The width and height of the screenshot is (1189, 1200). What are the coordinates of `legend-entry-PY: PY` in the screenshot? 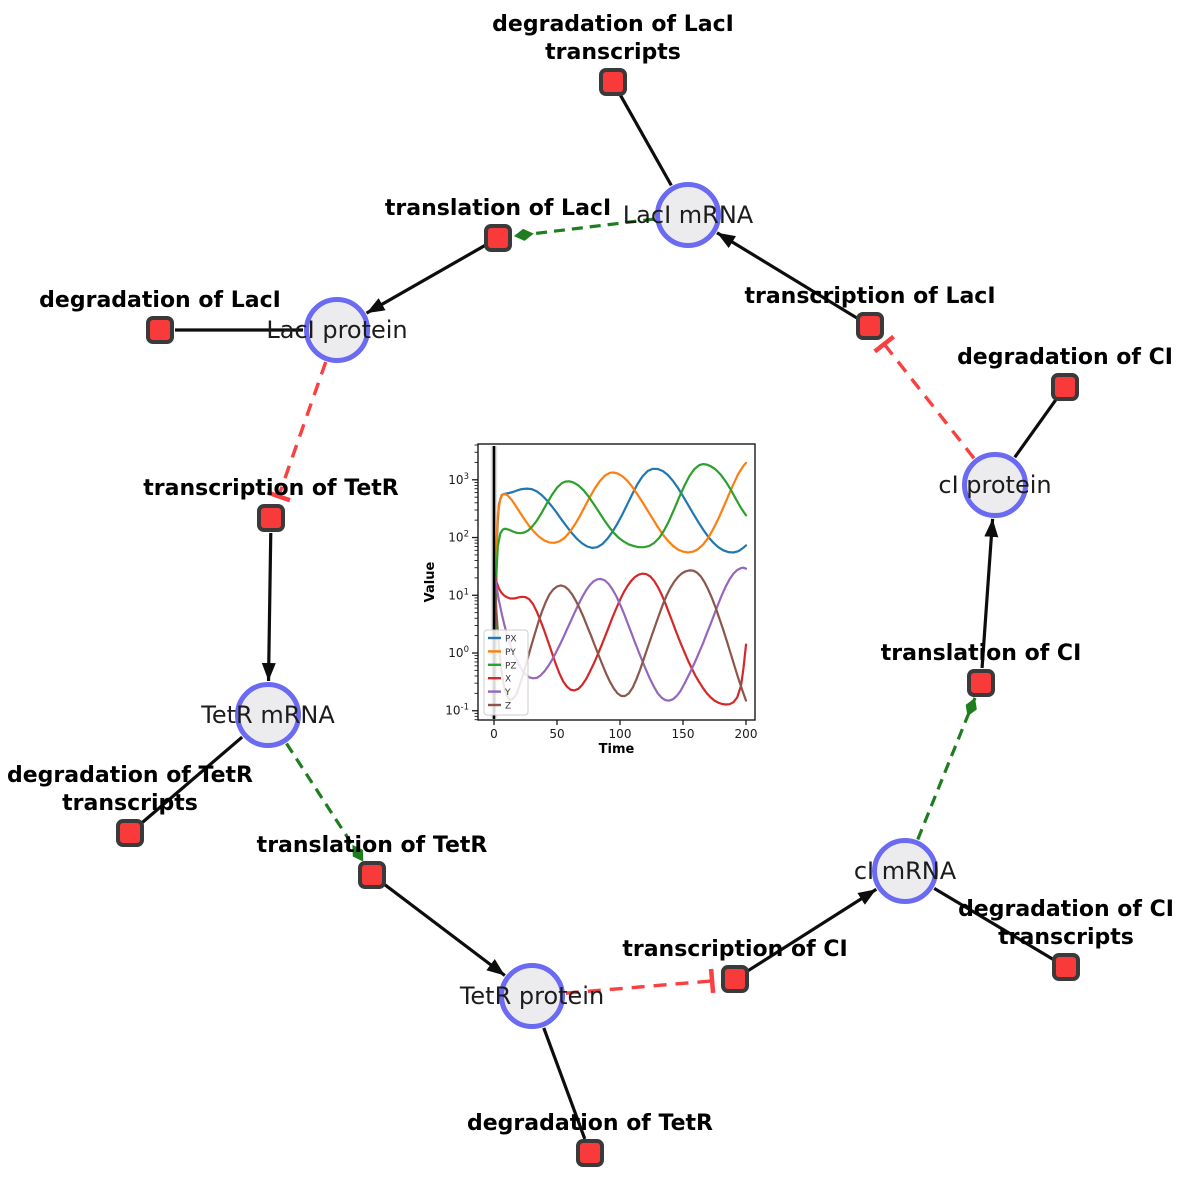 It's located at (510, 653).